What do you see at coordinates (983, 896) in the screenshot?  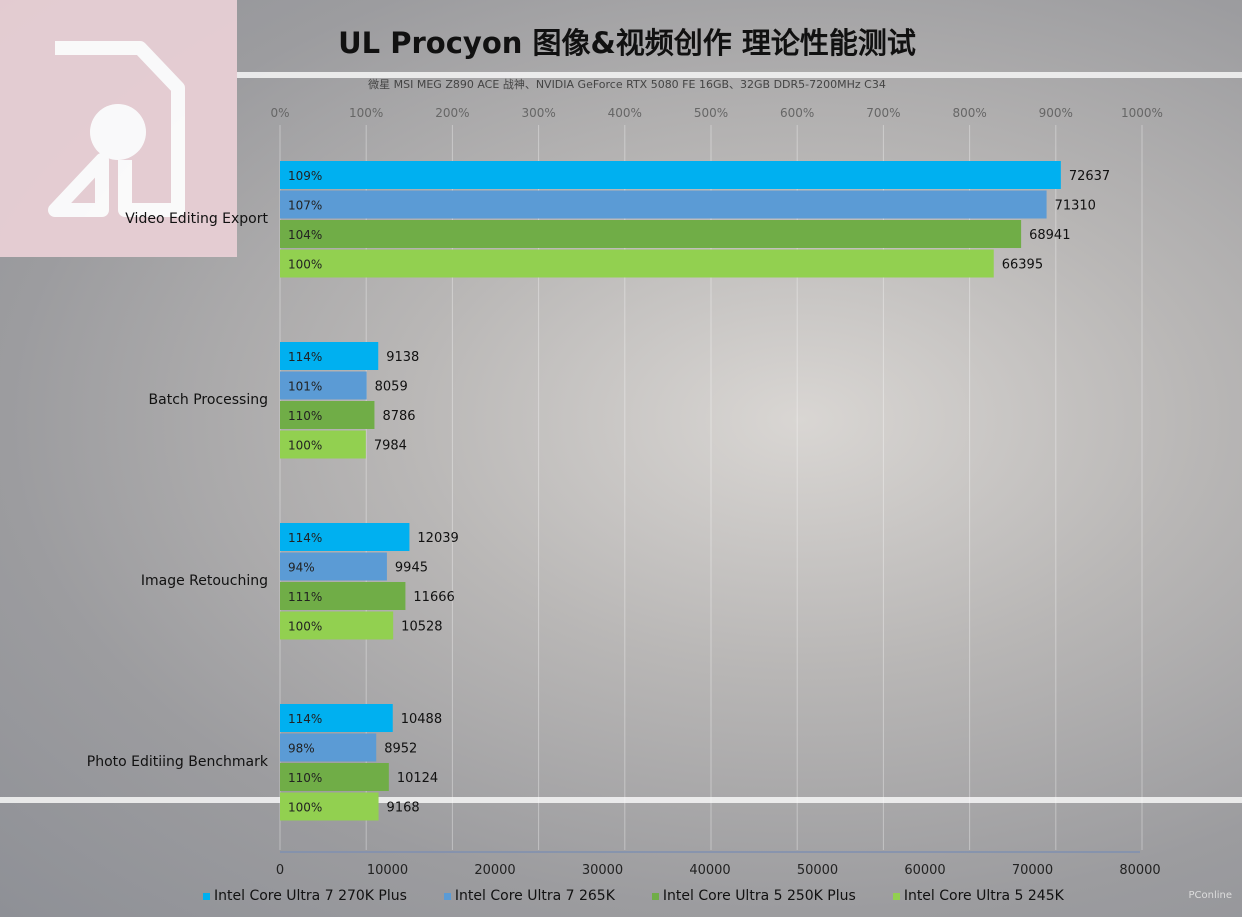 I see `legend-label: Intel Core Ultra 5 245K` at bounding box center [983, 896].